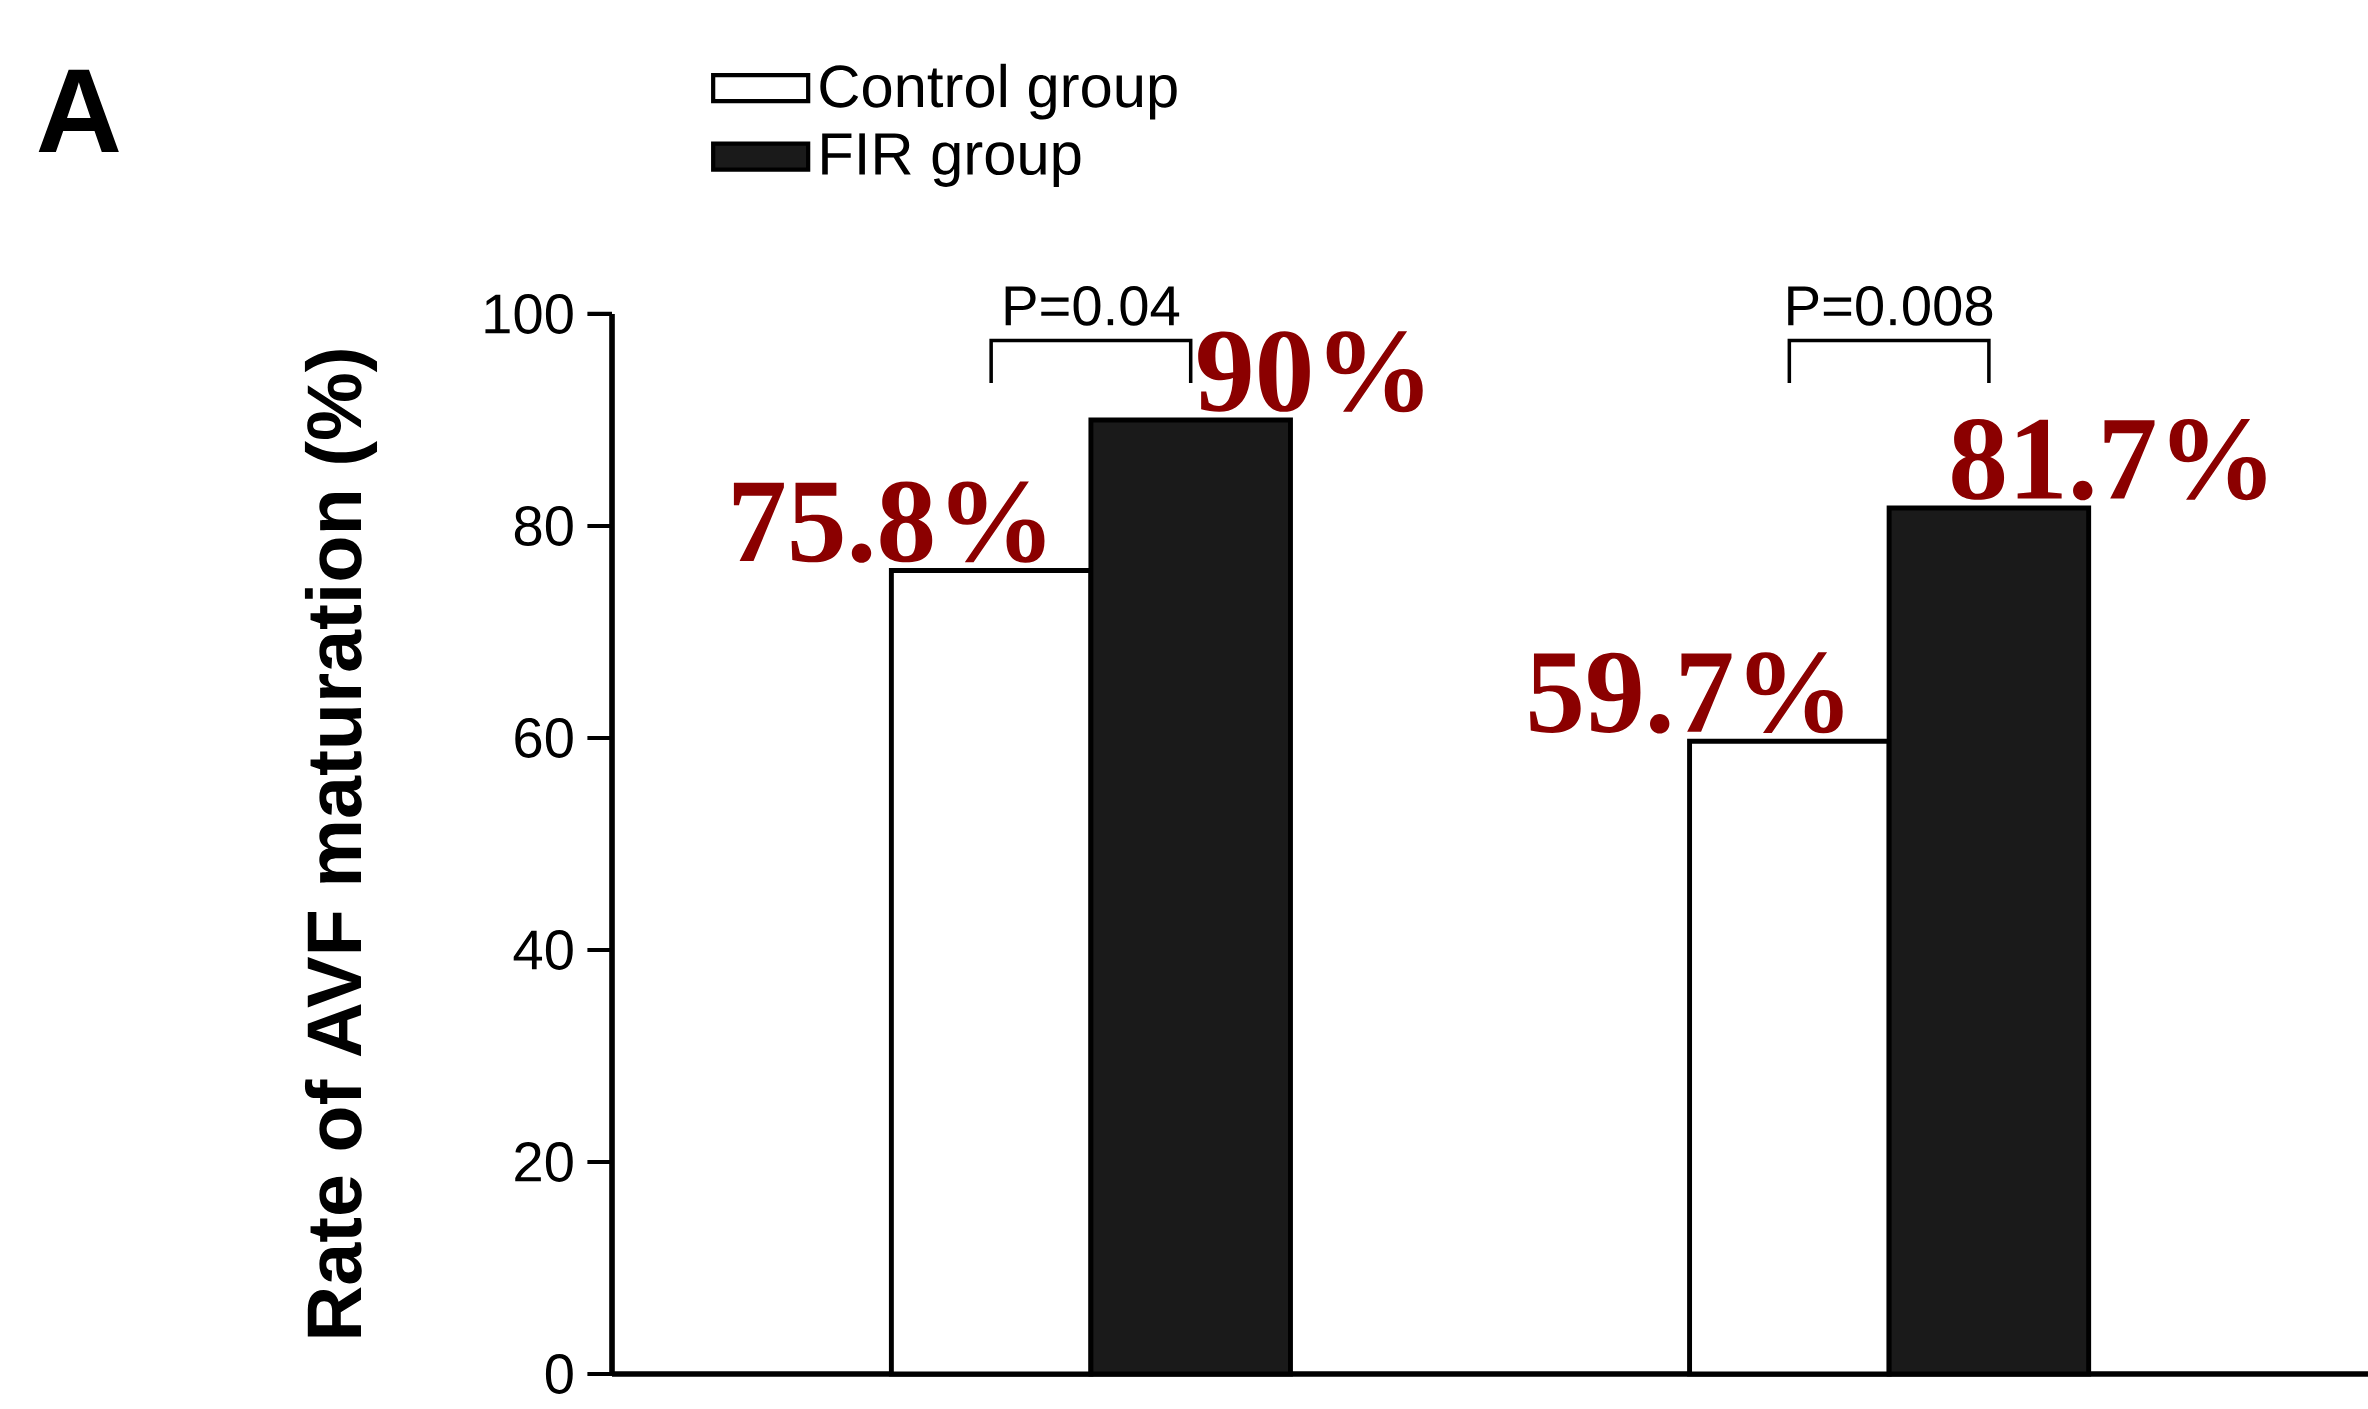 Image resolution: width=2368 pixels, height=1409 pixels. I want to click on y-tick-label: 60, so click(544, 738).